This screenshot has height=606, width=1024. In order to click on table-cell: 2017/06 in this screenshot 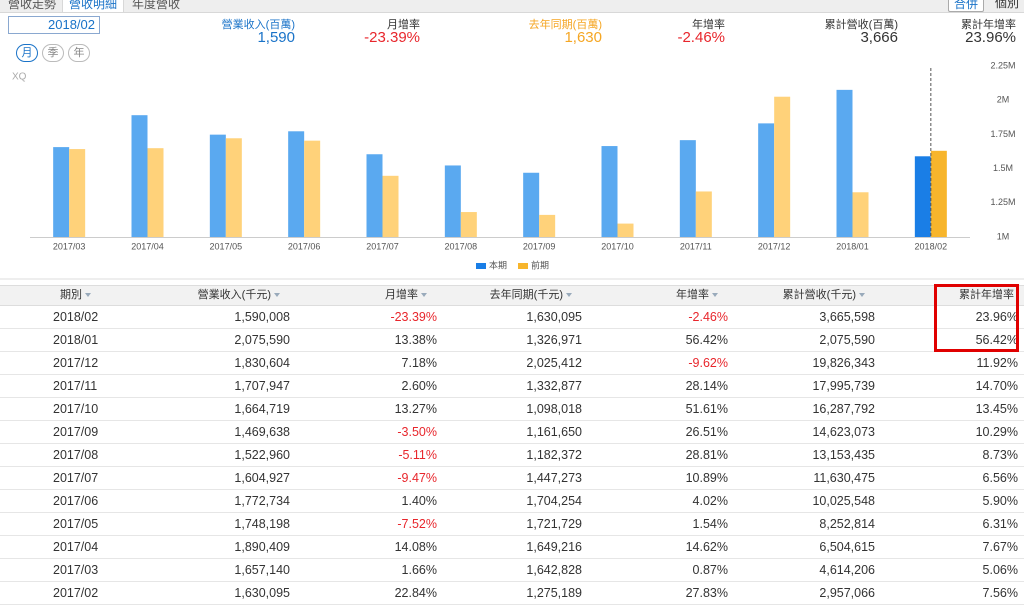, I will do `click(76, 501)`.